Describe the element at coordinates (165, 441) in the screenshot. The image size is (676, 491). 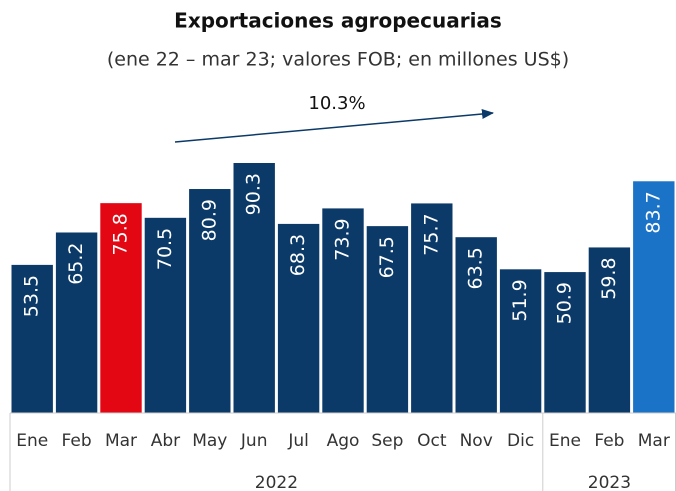
I see `x-tick-label: Abr` at that location.